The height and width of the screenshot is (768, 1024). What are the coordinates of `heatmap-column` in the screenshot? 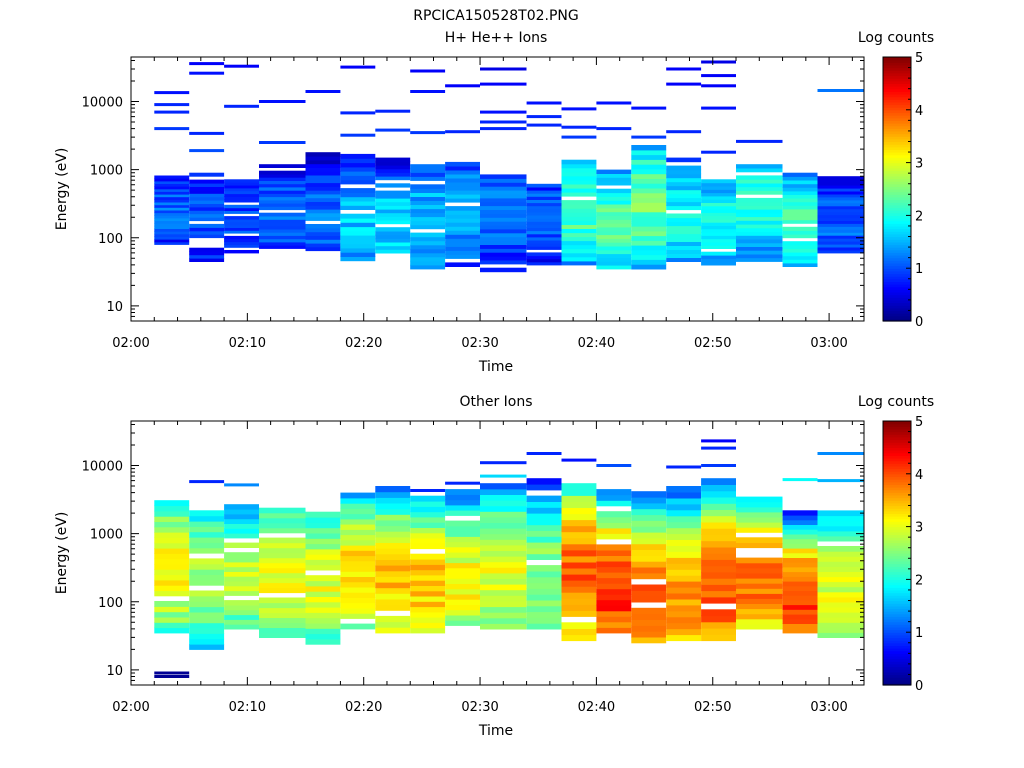 It's located at (462, 175).